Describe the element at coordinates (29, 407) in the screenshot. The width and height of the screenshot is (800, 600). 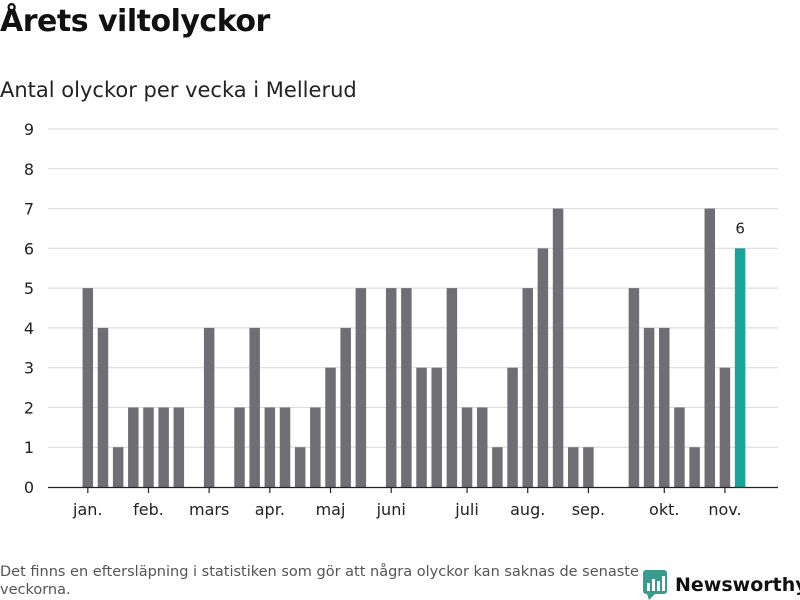
I see `y-tick-label: 2` at that location.